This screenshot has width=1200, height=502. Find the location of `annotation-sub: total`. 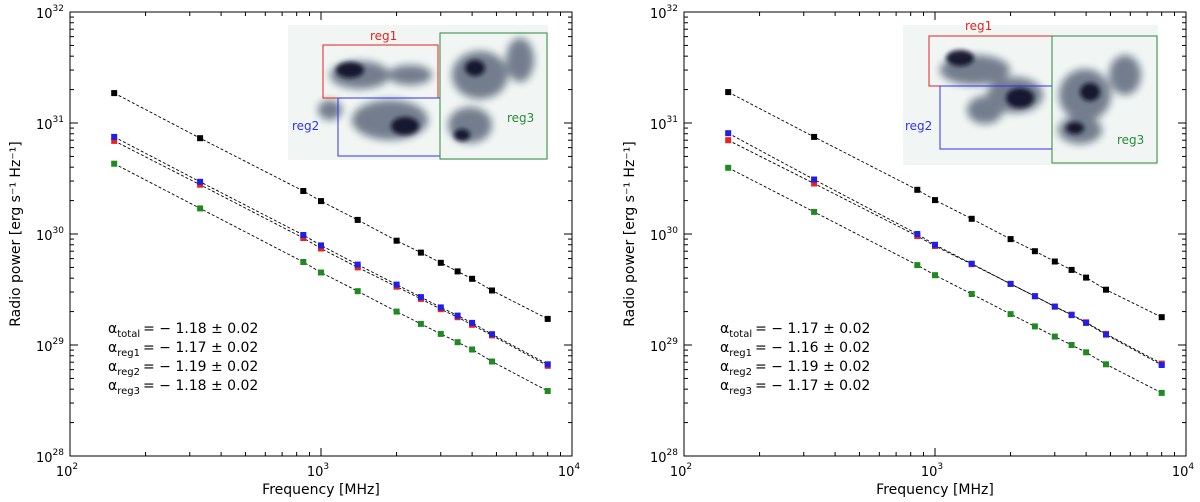

annotation-sub: total is located at coordinates (740, 334).